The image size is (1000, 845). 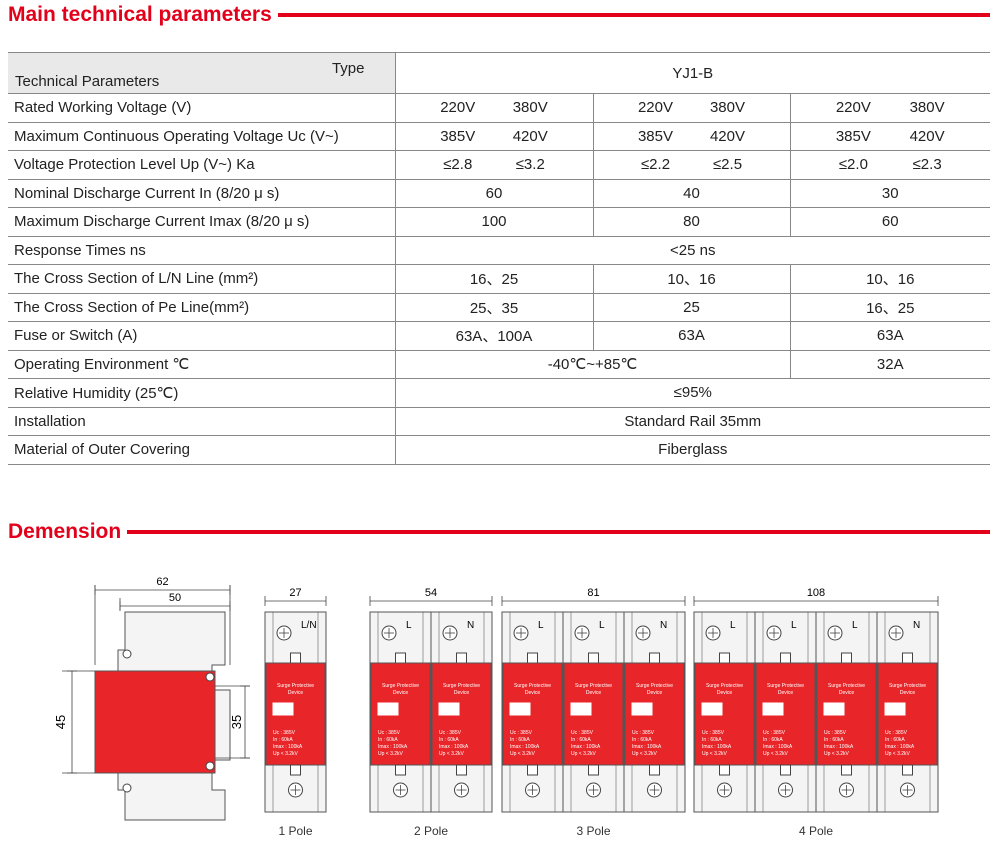 I want to click on value-cell: 63A、100A, so click(x=493, y=336).